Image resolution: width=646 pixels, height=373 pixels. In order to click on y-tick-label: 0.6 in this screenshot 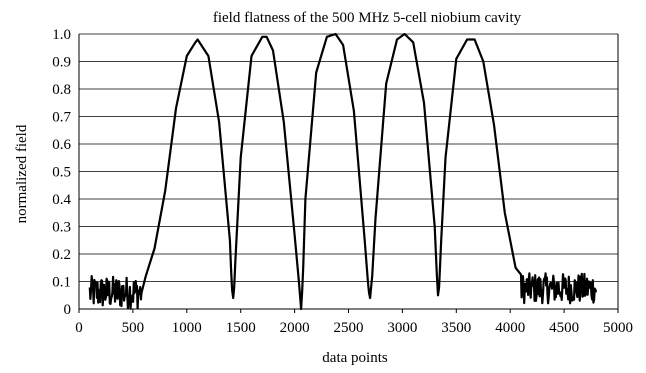, I will do `click(61, 145)`.